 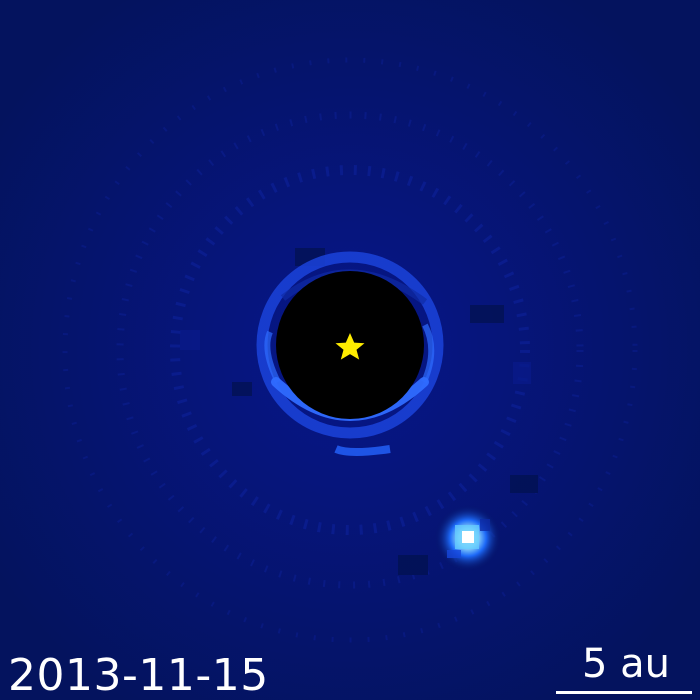 I want to click on date-label: 2013-11-15, so click(x=138, y=675).